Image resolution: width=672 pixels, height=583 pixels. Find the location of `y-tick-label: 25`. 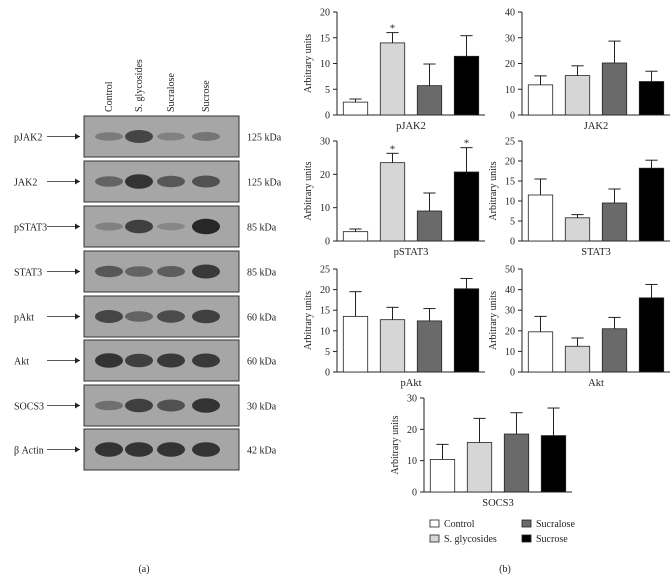

y-tick-label: 25 is located at coordinates (325, 270).